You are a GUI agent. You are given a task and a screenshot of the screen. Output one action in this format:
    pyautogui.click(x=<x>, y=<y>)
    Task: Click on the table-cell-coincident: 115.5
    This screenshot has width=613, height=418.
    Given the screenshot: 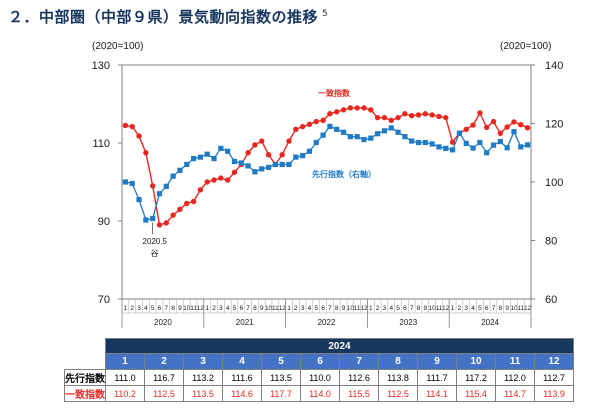 What is the action you would take?
    pyautogui.click(x=359, y=393)
    